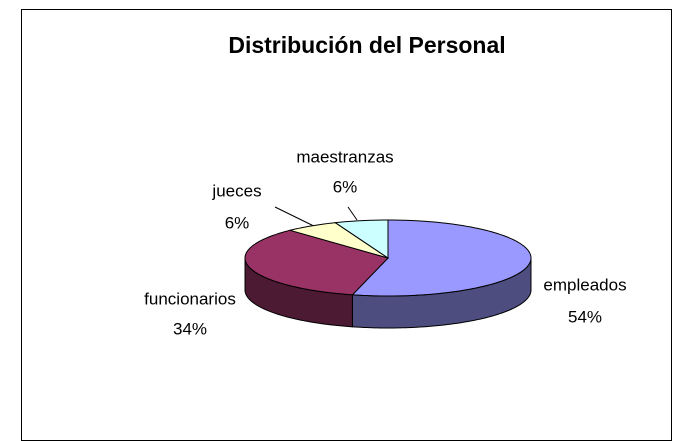 This screenshot has height=441, width=686. Describe the element at coordinates (585, 316) in the screenshot. I see `value-label: 54%` at that location.